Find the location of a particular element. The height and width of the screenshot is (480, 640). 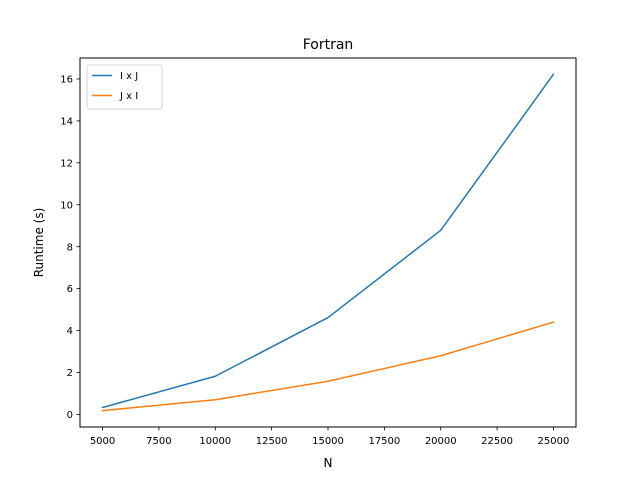

x-tick-label: 17500 is located at coordinates (384, 441).